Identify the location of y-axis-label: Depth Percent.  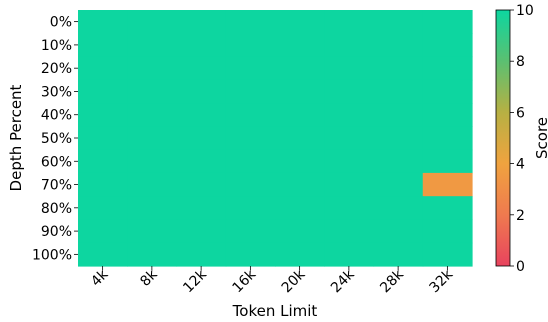
(16, 137).